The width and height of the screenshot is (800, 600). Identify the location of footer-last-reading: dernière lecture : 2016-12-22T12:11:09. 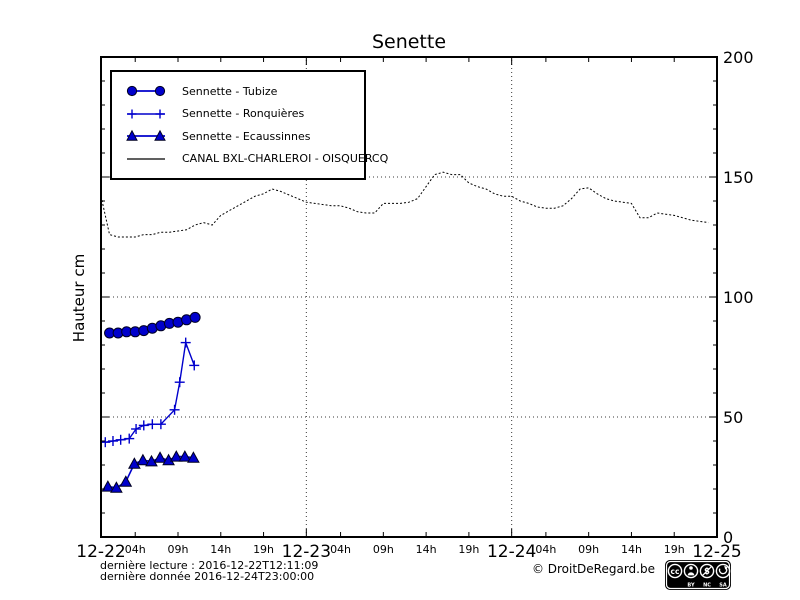
(209, 565).